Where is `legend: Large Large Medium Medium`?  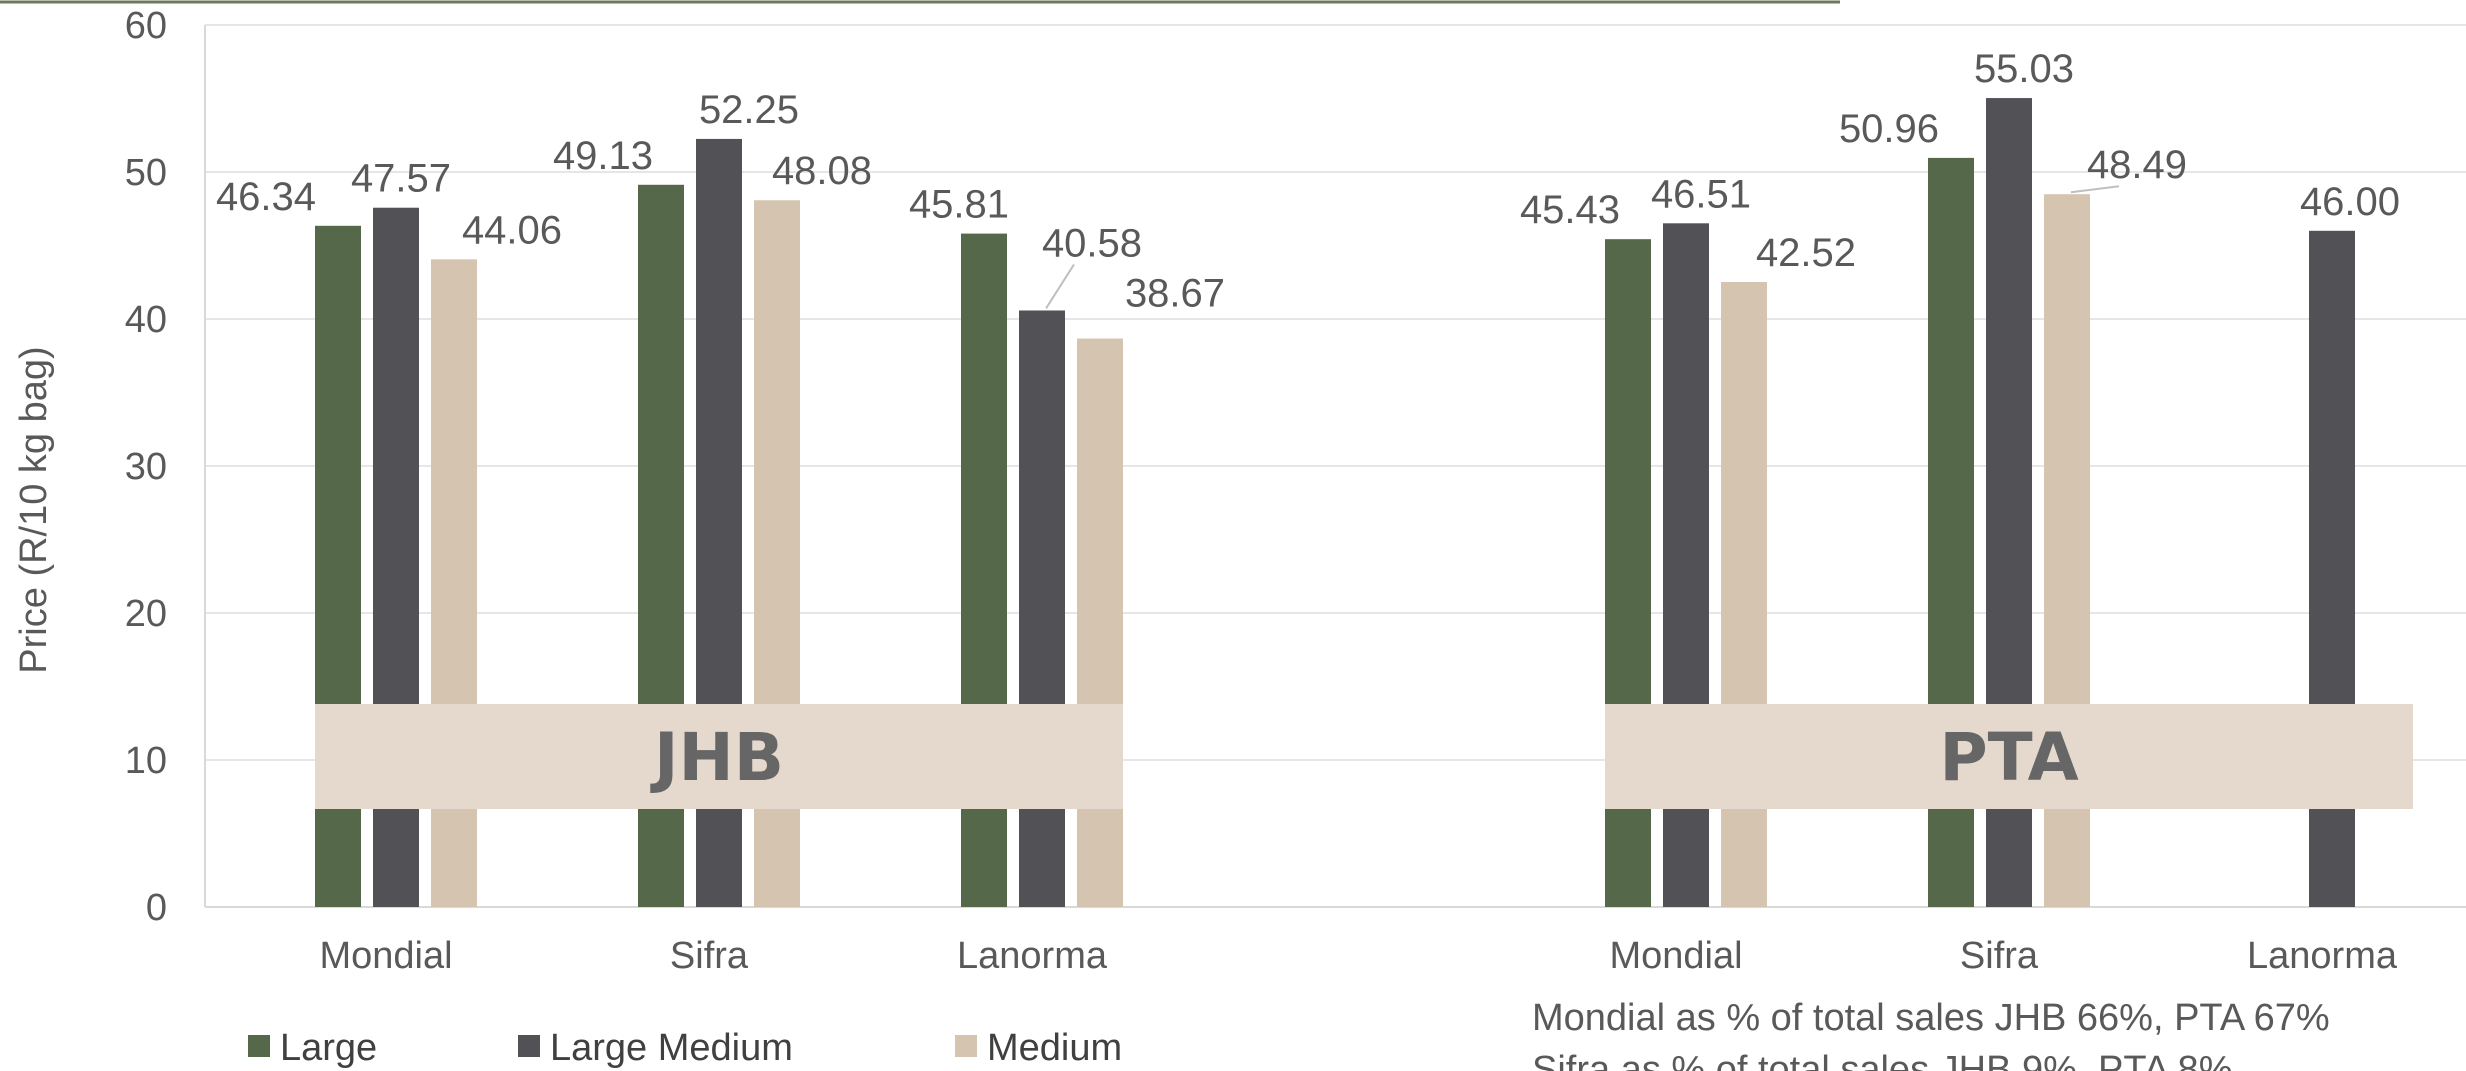 legend: Large Large Medium Medium is located at coordinates (685, 1048).